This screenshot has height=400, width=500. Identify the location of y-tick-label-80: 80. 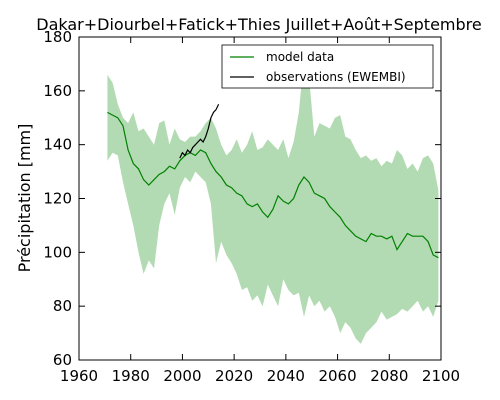
(62, 306).